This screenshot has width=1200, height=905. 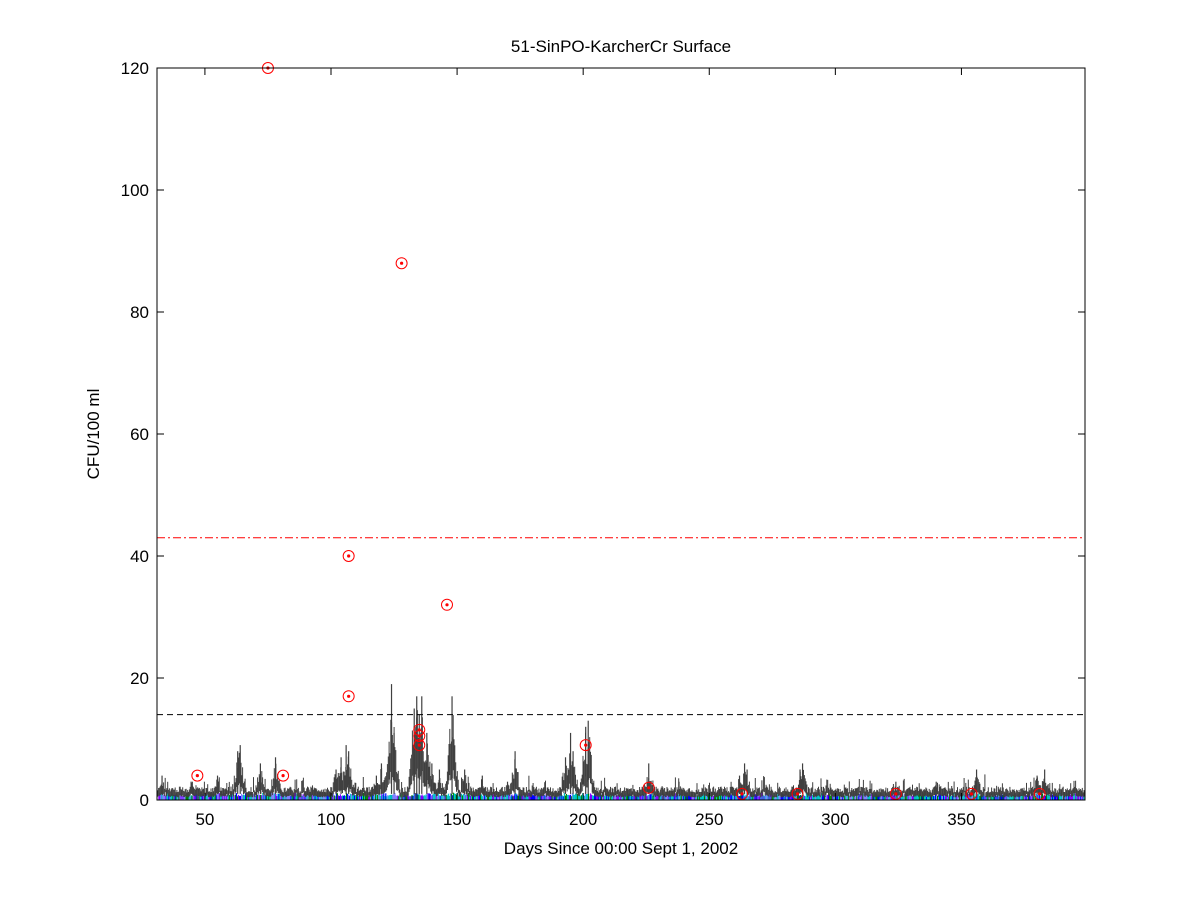 What do you see at coordinates (621, 742) in the screenshot?
I see `model-bars` at bounding box center [621, 742].